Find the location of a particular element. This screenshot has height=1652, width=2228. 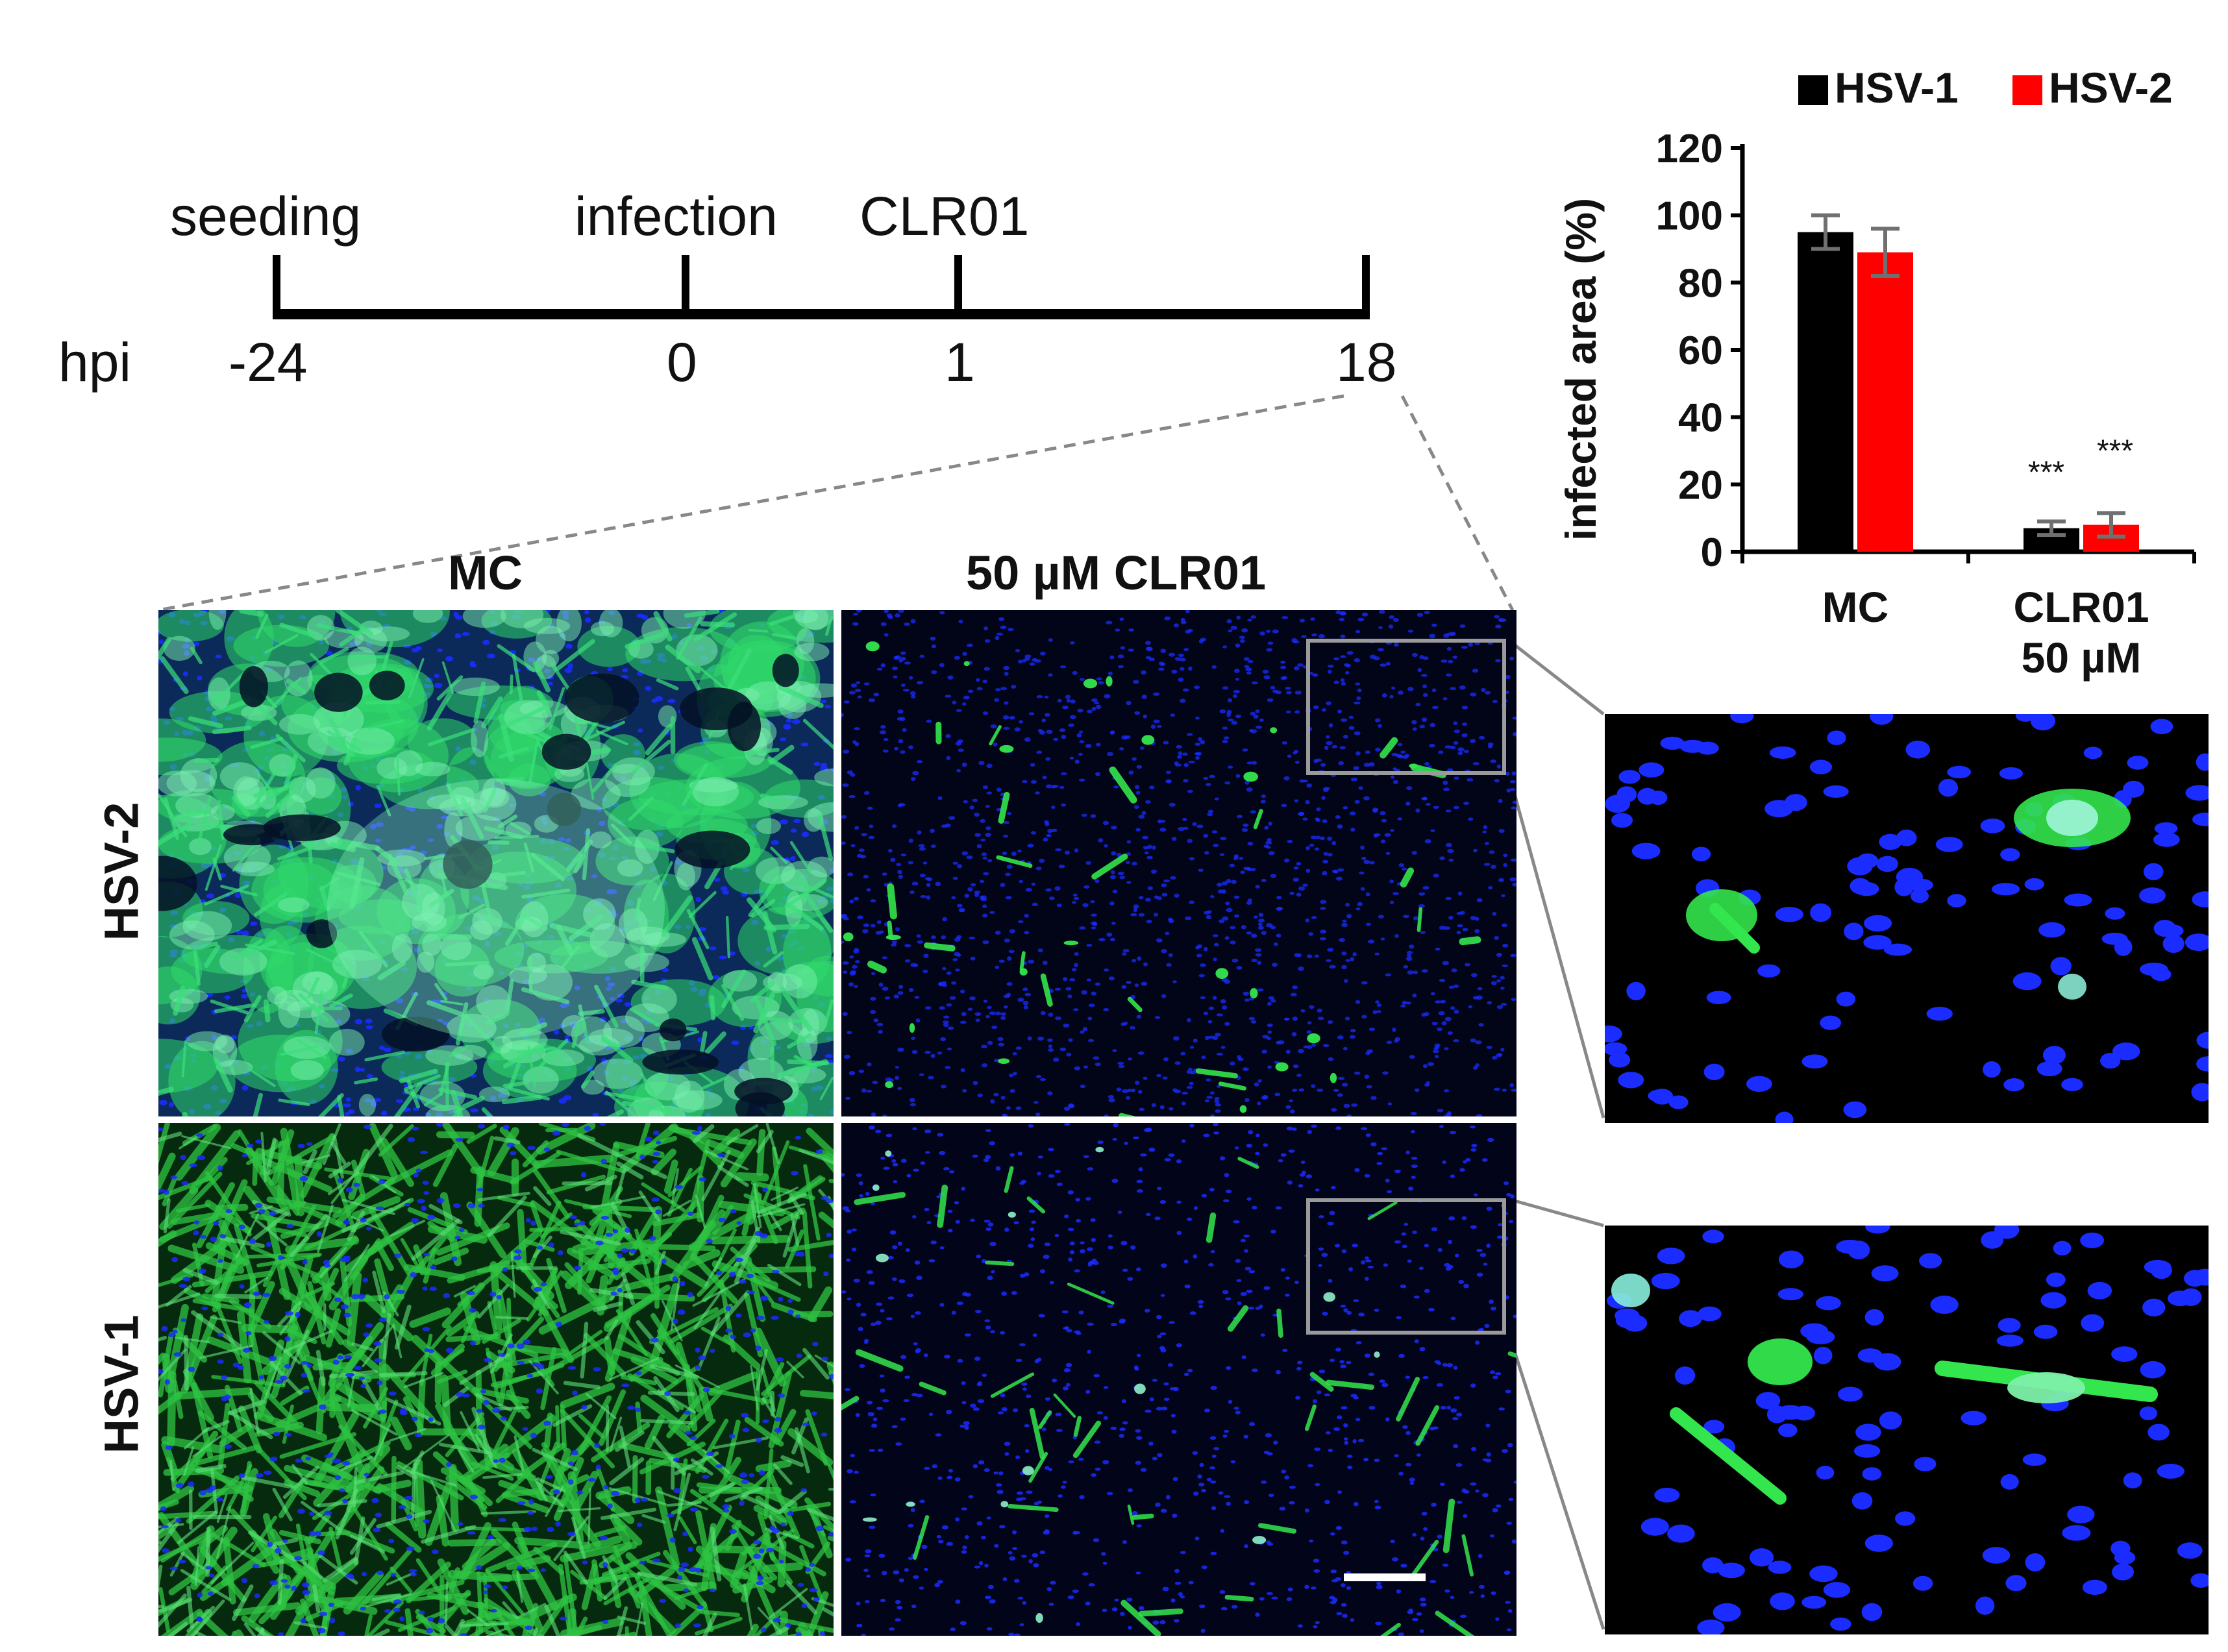

y-tick-label: 100 is located at coordinates (1690, 216).